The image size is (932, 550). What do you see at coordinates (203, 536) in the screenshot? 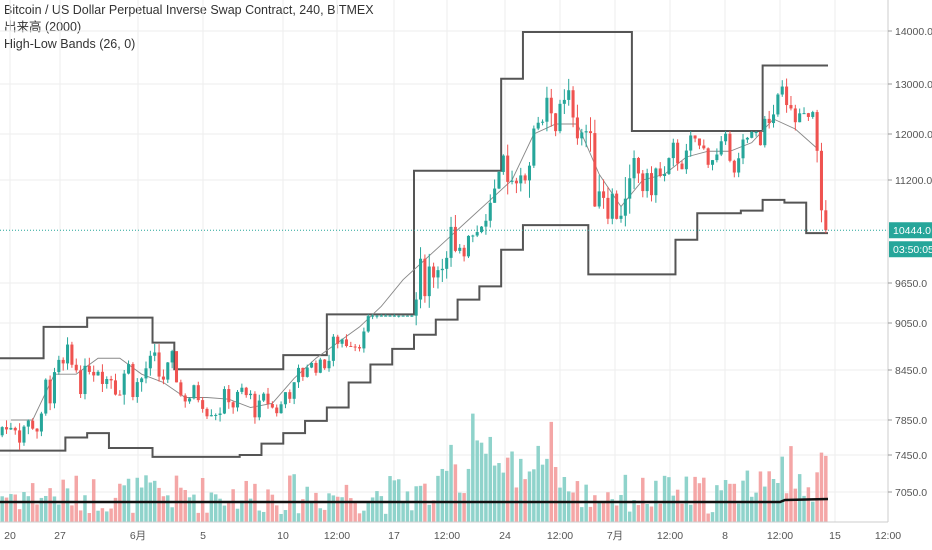
I see `x-tick-label: 5` at bounding box center [203, 536].